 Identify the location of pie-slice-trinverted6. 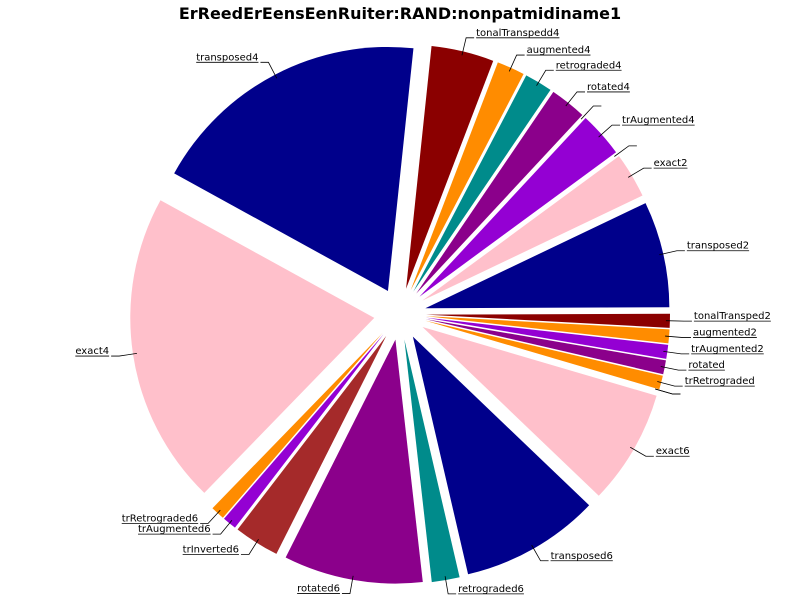
(312, 445).